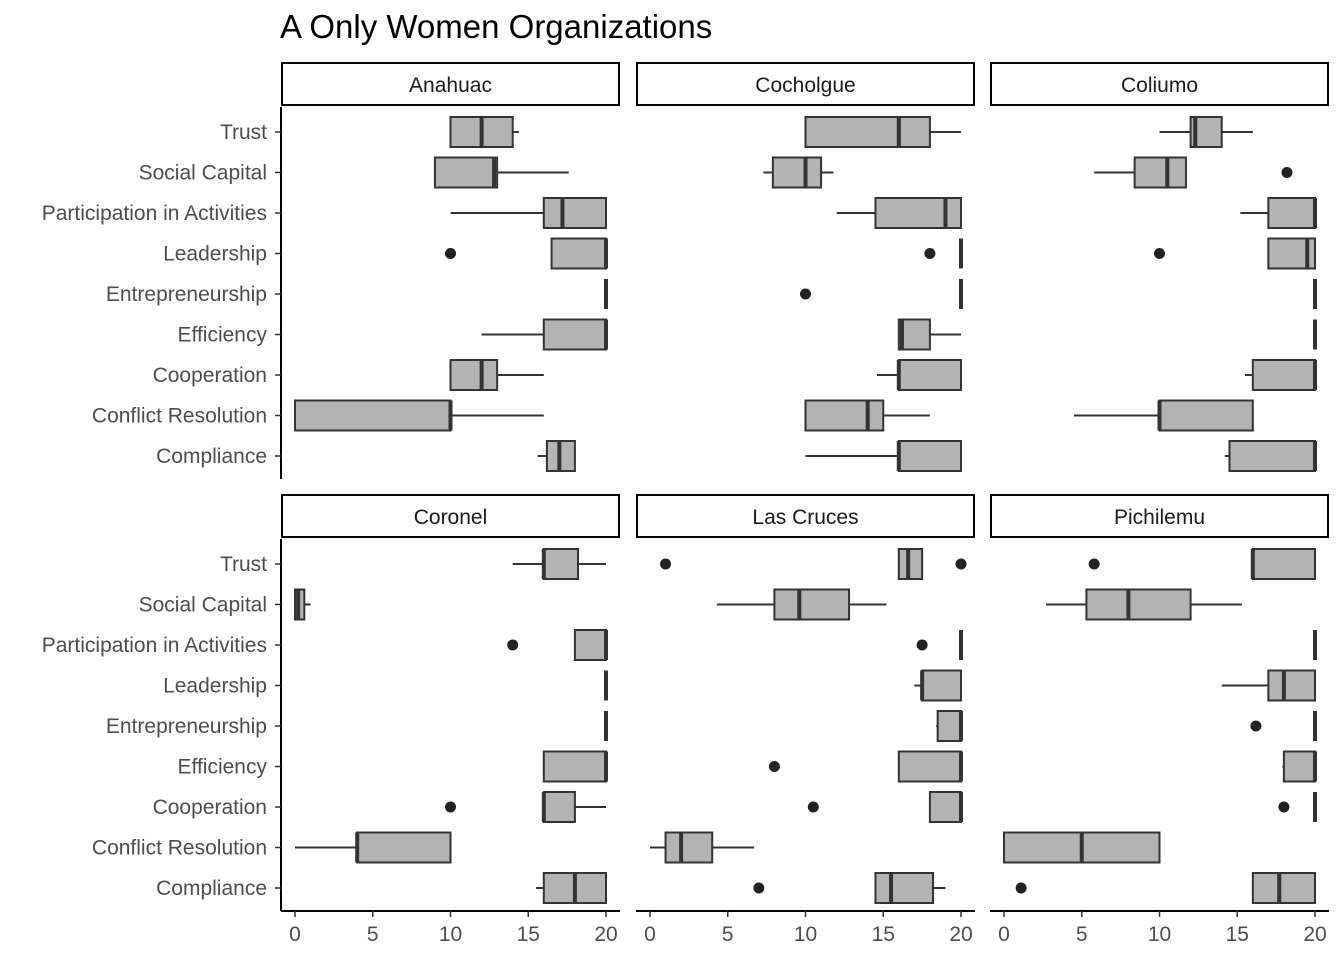 The height and width of the screenshot is (960, 1344). I want to click on panel-strip-label: Pichilemu, so click(1159, 517).